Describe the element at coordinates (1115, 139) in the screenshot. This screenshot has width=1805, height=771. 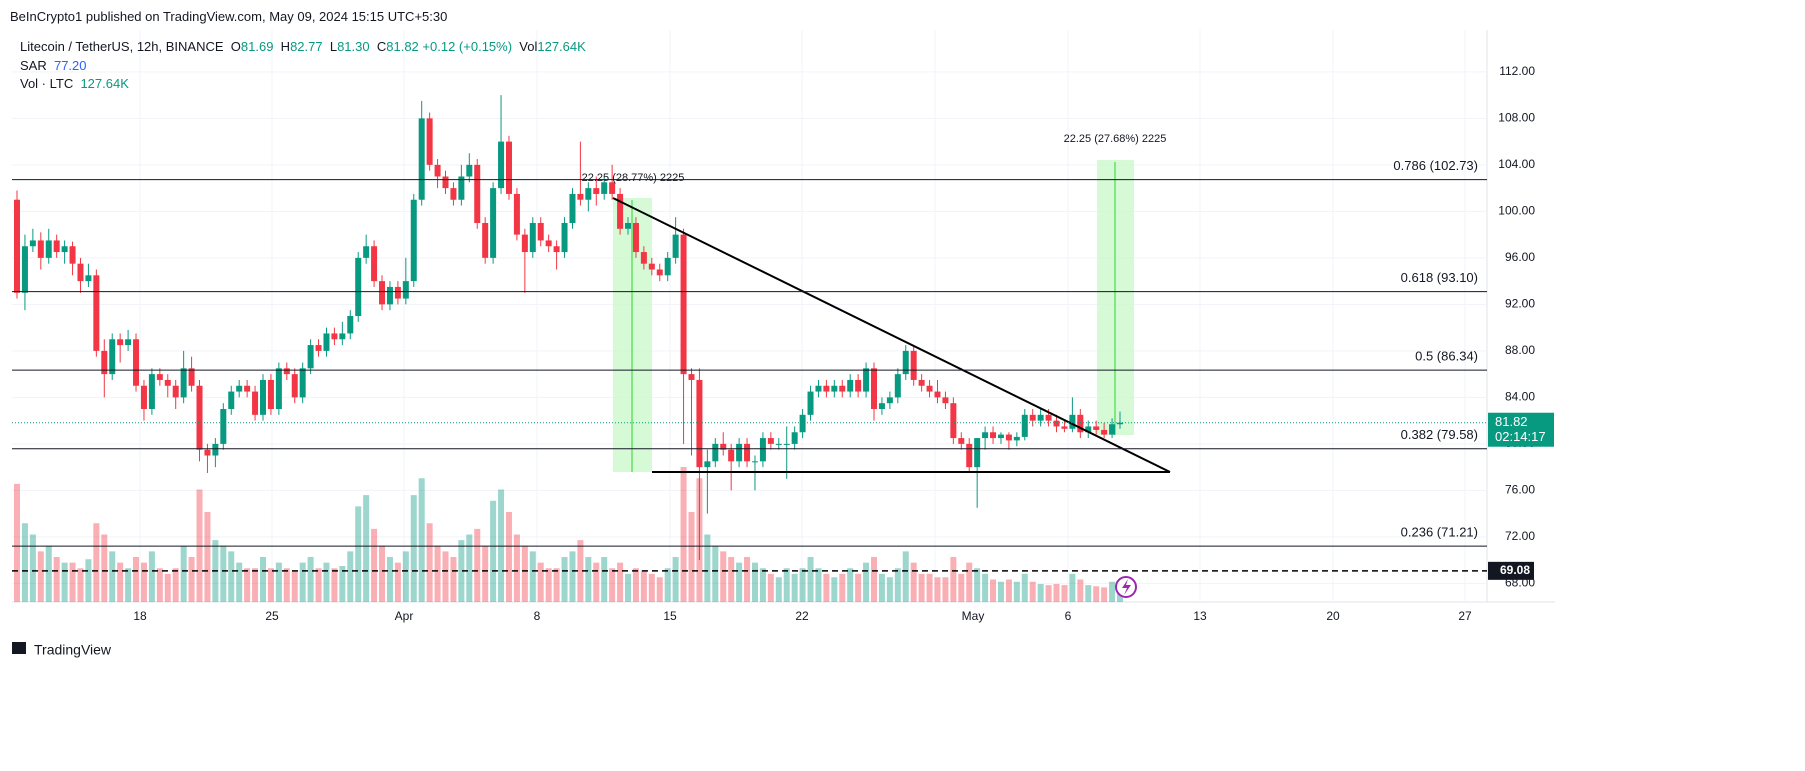
I see `measure-label: 22.25 (27.68%) 2225` at that location.